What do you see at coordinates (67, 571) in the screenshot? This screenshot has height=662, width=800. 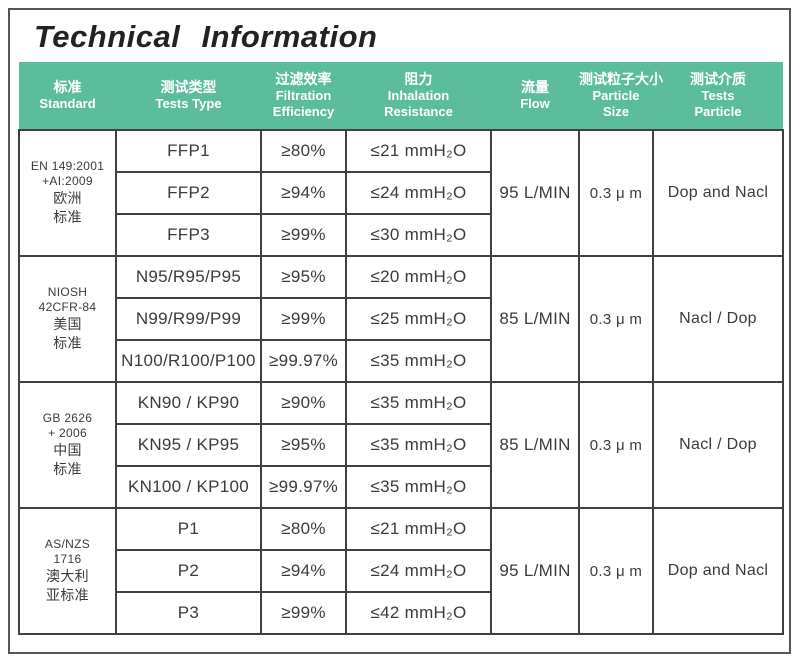 I see `standard-cell-asnzs: AS/NZS 1716 澳大利 亚标准` at bounding box center [67, 571].